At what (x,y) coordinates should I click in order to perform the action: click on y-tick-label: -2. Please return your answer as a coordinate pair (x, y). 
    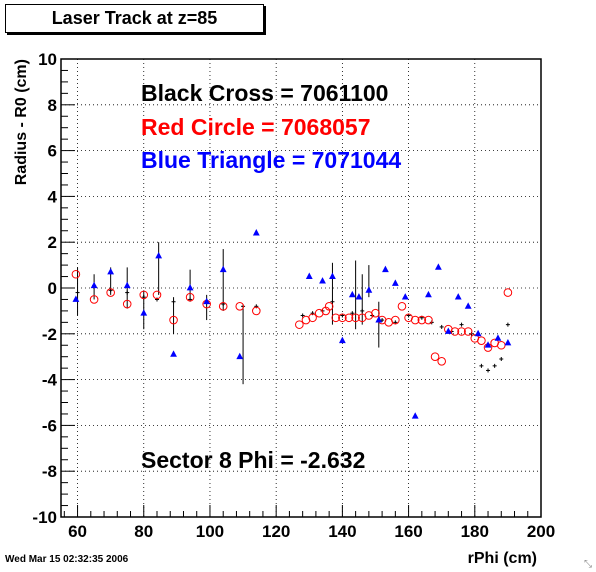
    Looking at the image, I should click on (49, 334).